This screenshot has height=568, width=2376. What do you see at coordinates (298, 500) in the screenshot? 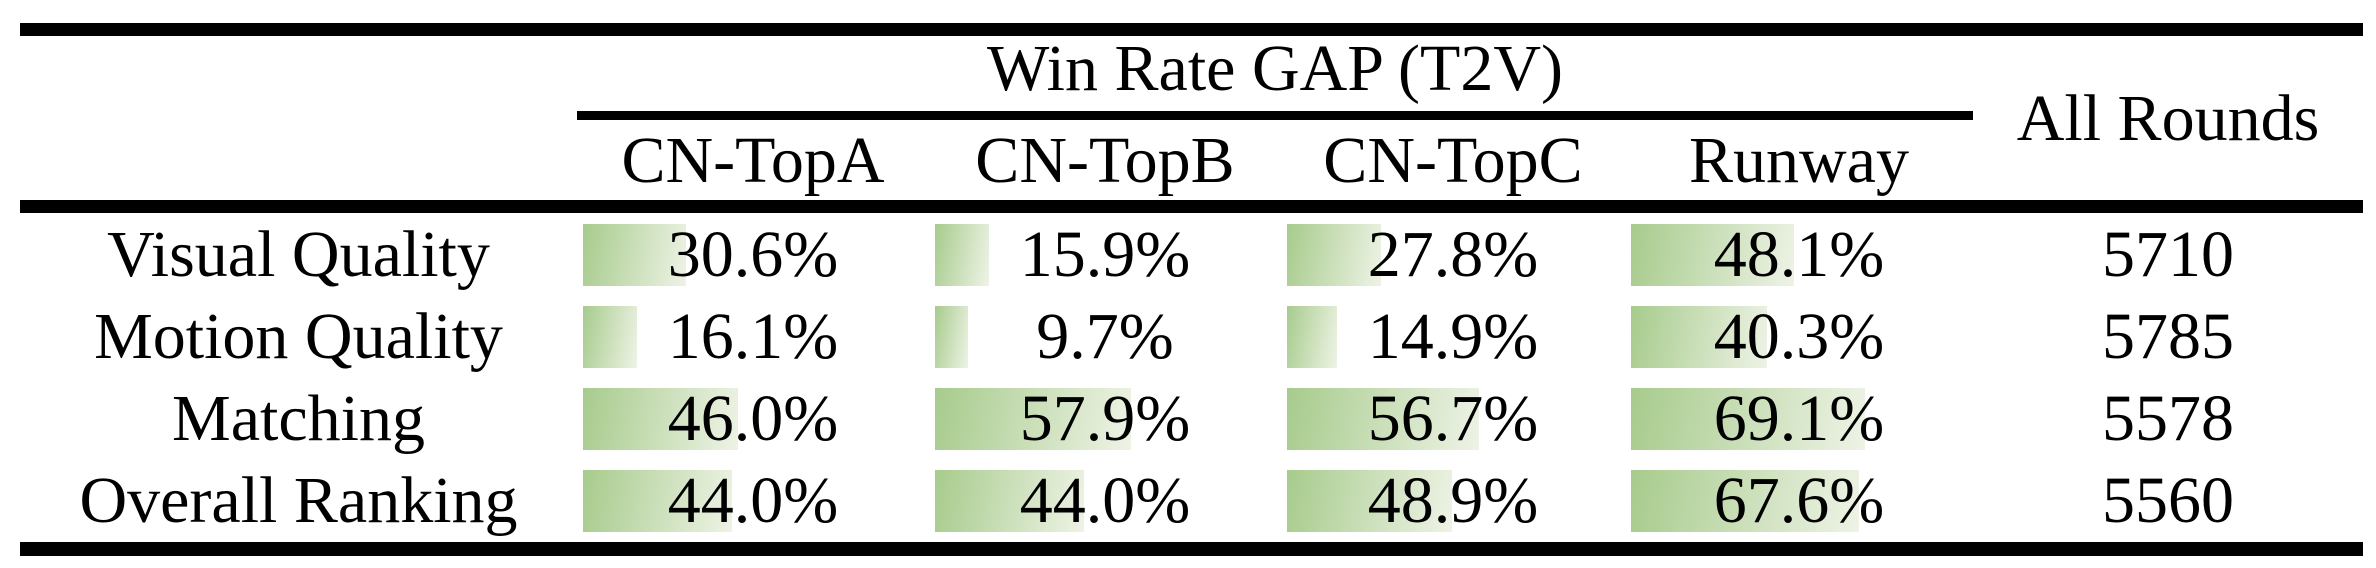
I see `row-label: Overall Ranking` at bounding box center [298, 500].